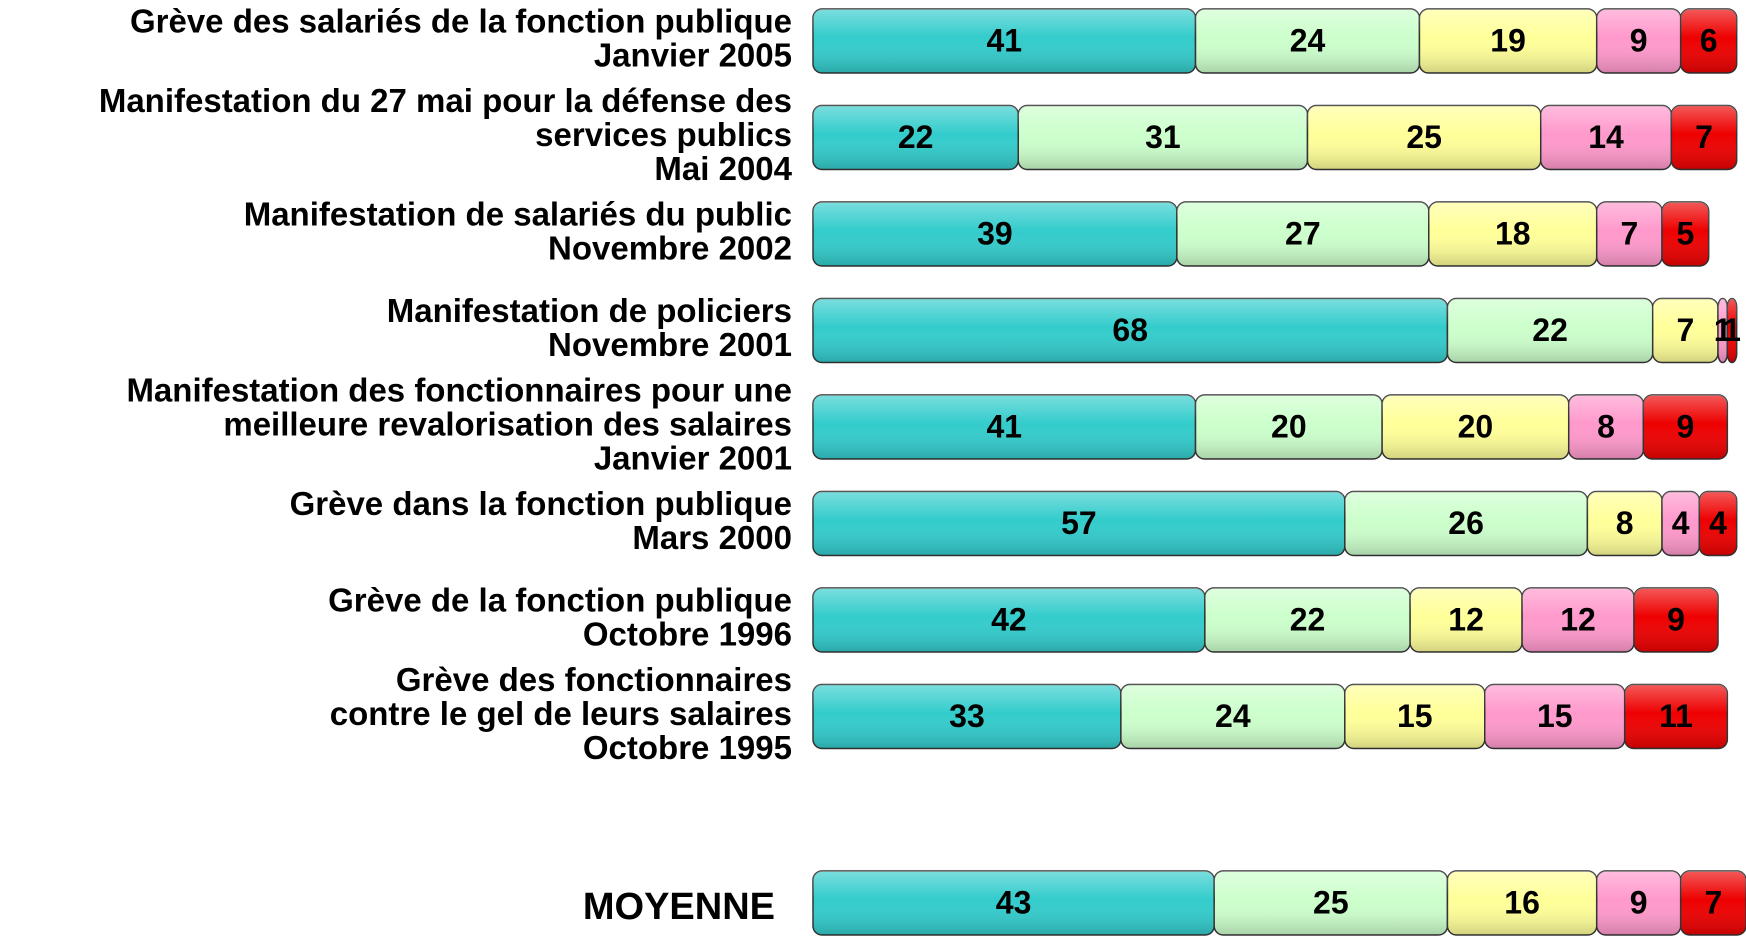 This screenshot has height=940, width=1746. I want to click on category-label: Novembre 2002, so click(670, 248).